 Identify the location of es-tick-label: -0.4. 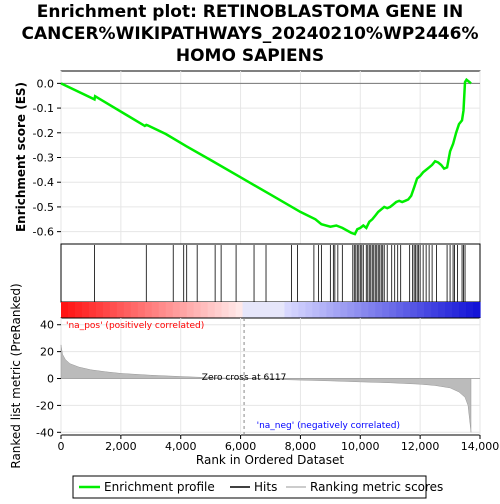
(43, 182).